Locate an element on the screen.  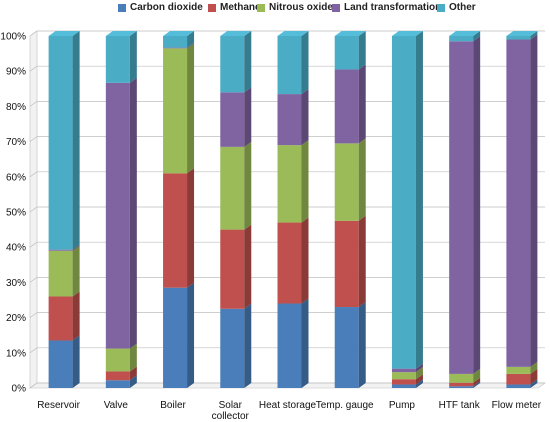
x-tick-label: Temp. gauge is located at coordinates (345, 405).